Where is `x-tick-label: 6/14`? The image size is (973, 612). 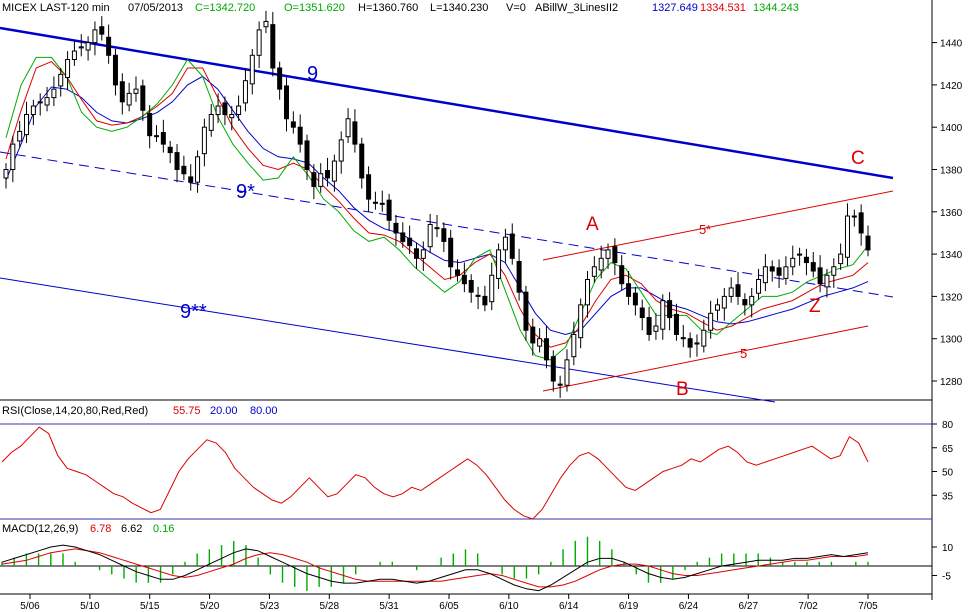
x-tick-label: 6/14 is located at coordinates (569, 606).